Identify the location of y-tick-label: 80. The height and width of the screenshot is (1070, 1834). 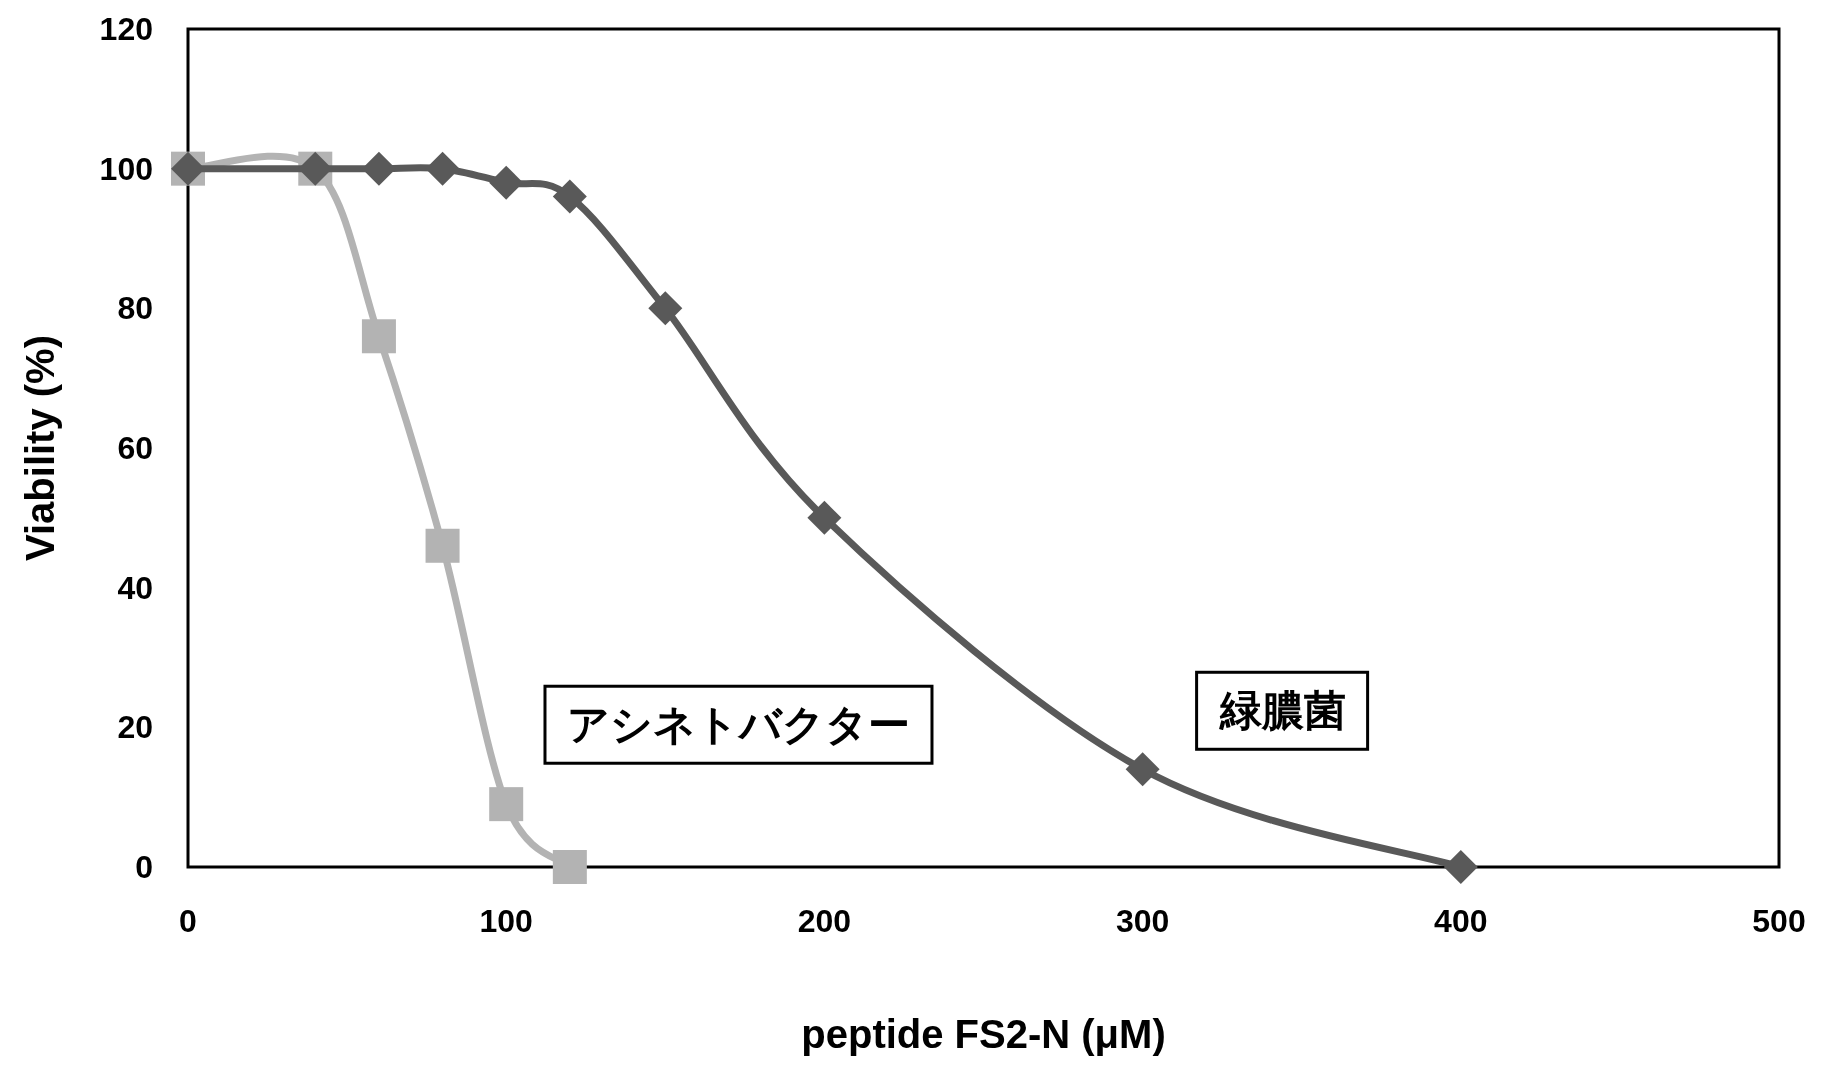
(135, 308).